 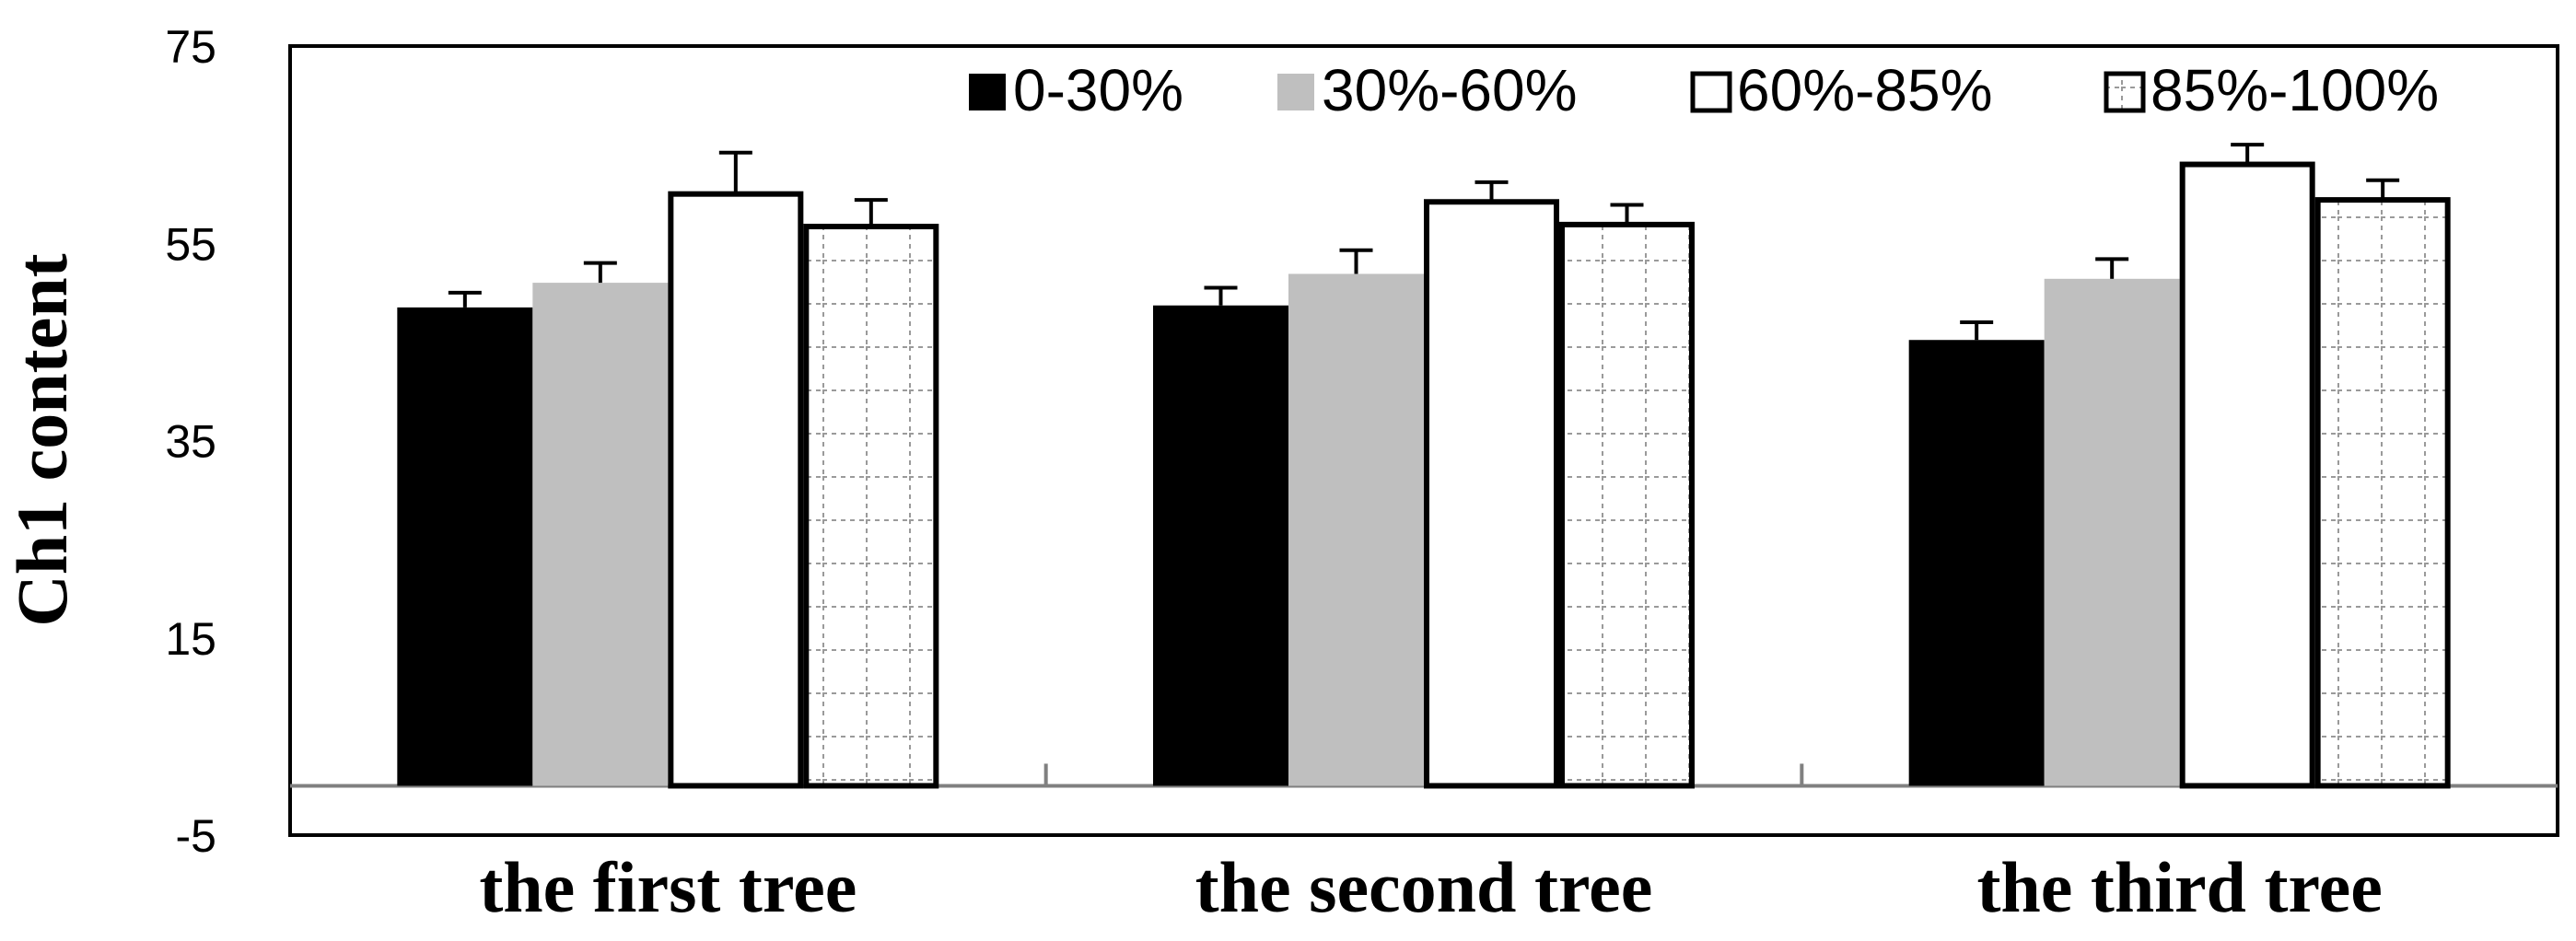 What do you see at coordinates (190, 442) in the screenshot?
I see `y-tick-label: 35` at bounding box center [190, 442].